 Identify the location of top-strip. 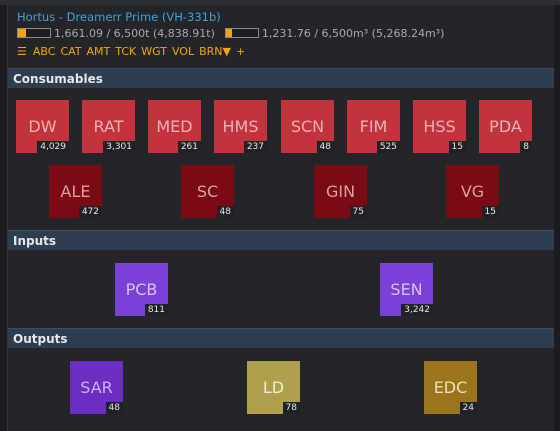
(280, 2).